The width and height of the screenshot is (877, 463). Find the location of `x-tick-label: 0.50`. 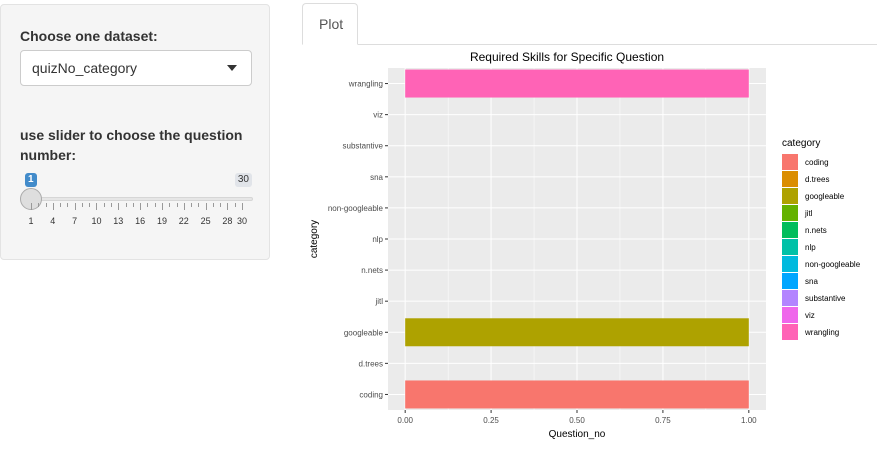

x-tick-label: 0.50 is located at coordinates (577, 420).